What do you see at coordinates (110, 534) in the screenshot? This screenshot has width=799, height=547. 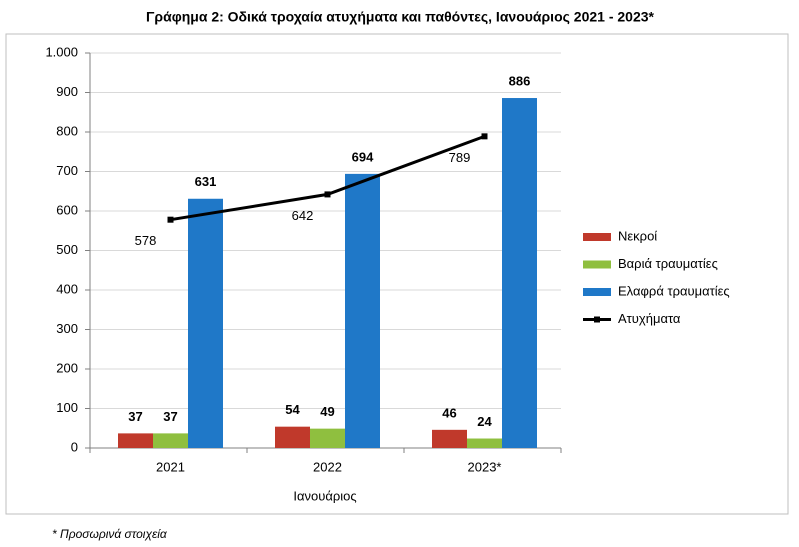 I see `footnote: * Προσωρινά στοιχεία` at bounding box center [110, 534].